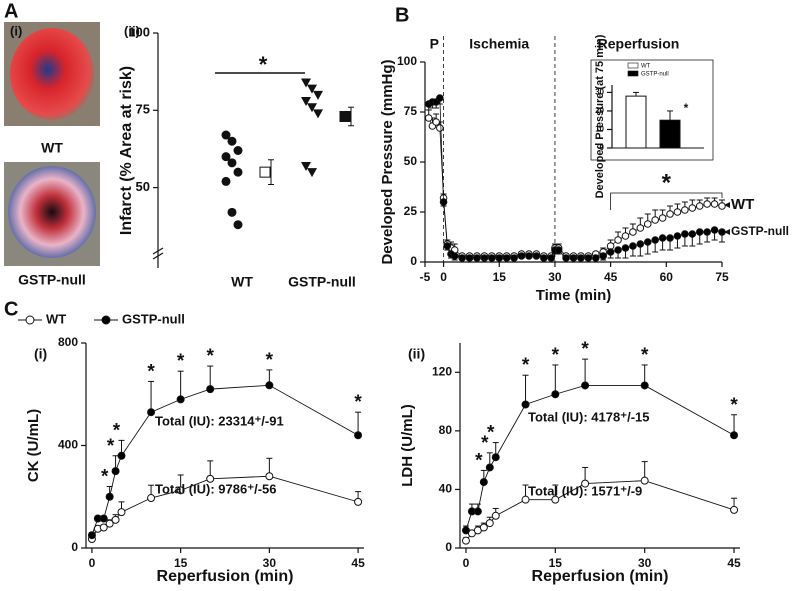  I want to click on image-label: (i), so click(16, 30).